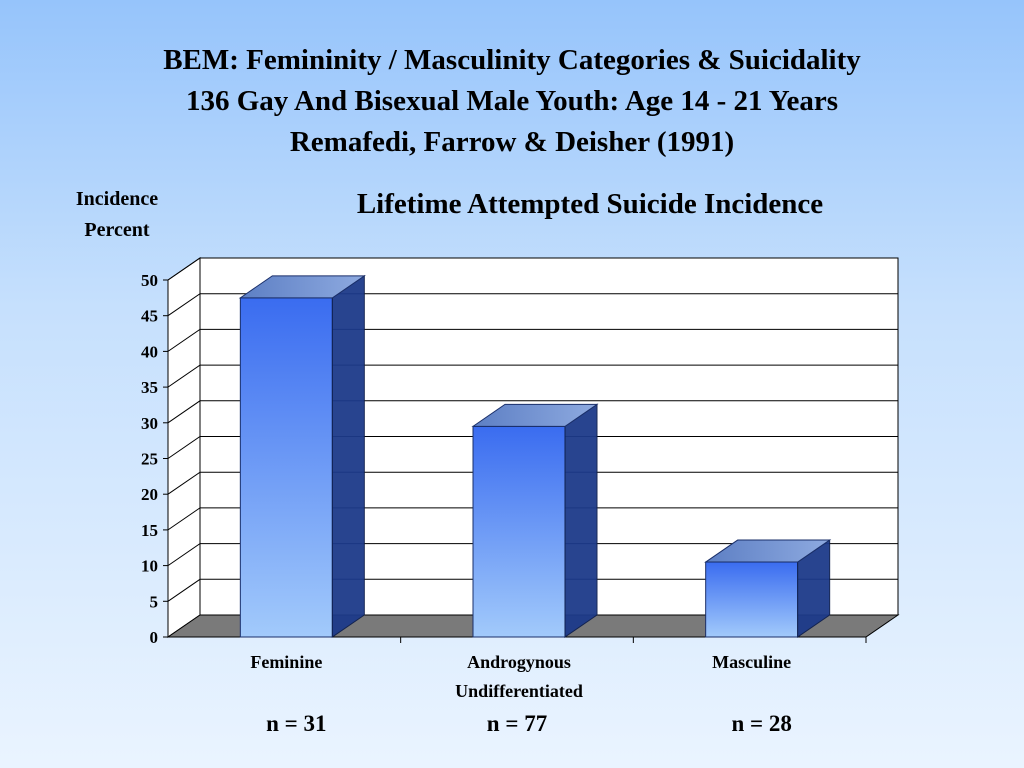 Image resolution: width=1024 pixels, height=768 pixels. Describe the element at coordinates (751, 662) in the screenshot. I see `x-category-label: Masculine` at that location.